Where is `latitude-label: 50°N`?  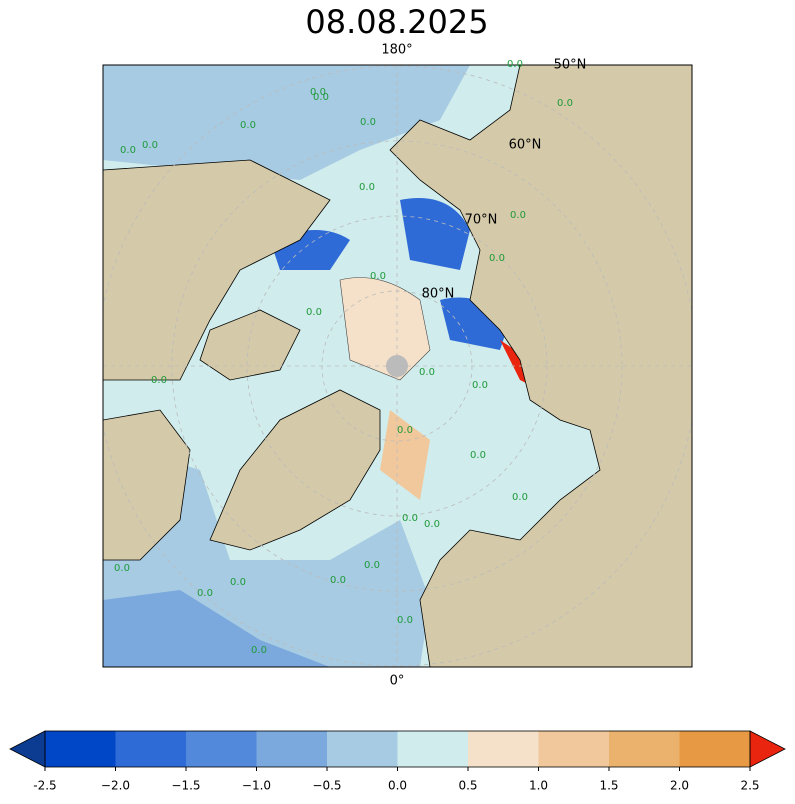 latitude-label: 50°N is located at coordinates (570, 65).